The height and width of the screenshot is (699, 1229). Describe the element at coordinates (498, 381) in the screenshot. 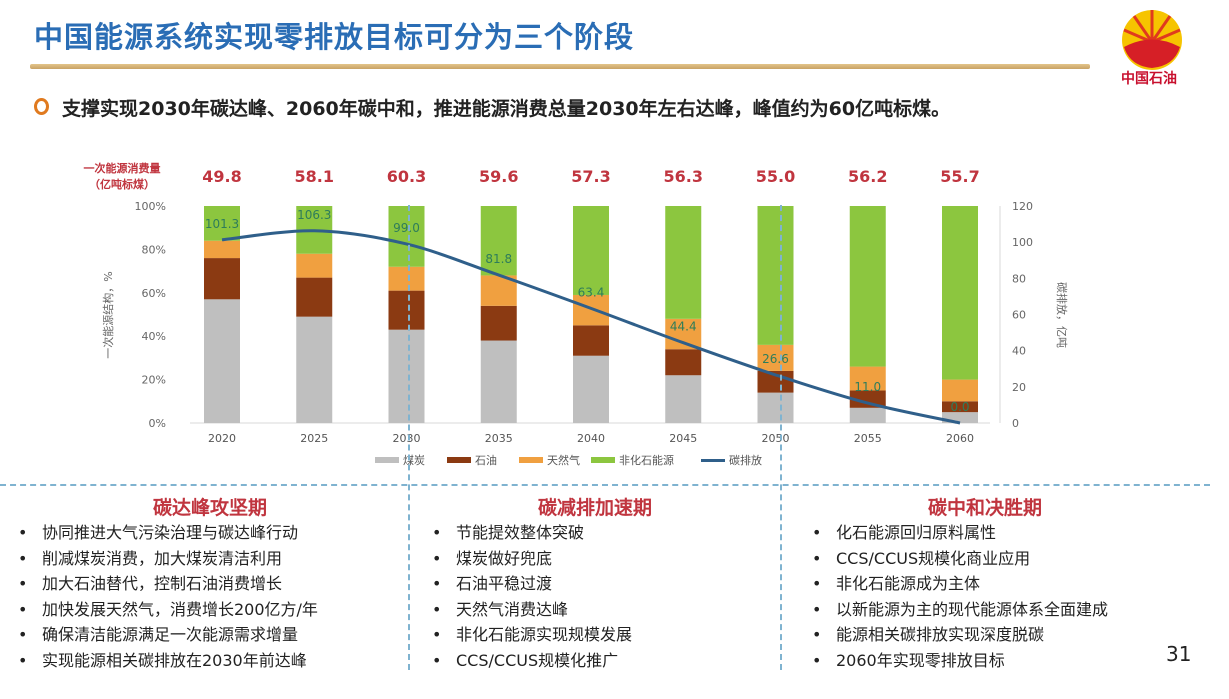

I see `bar-煤炭-2035` at that location.